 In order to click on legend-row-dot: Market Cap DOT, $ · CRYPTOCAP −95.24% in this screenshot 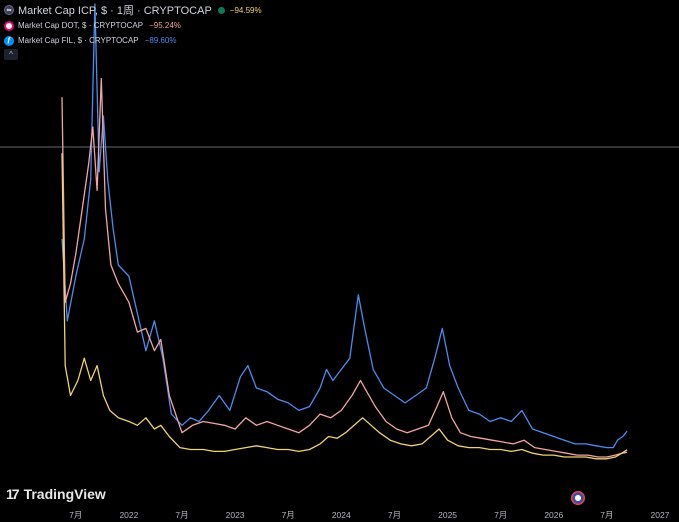, I will do `click(133, 25)`.